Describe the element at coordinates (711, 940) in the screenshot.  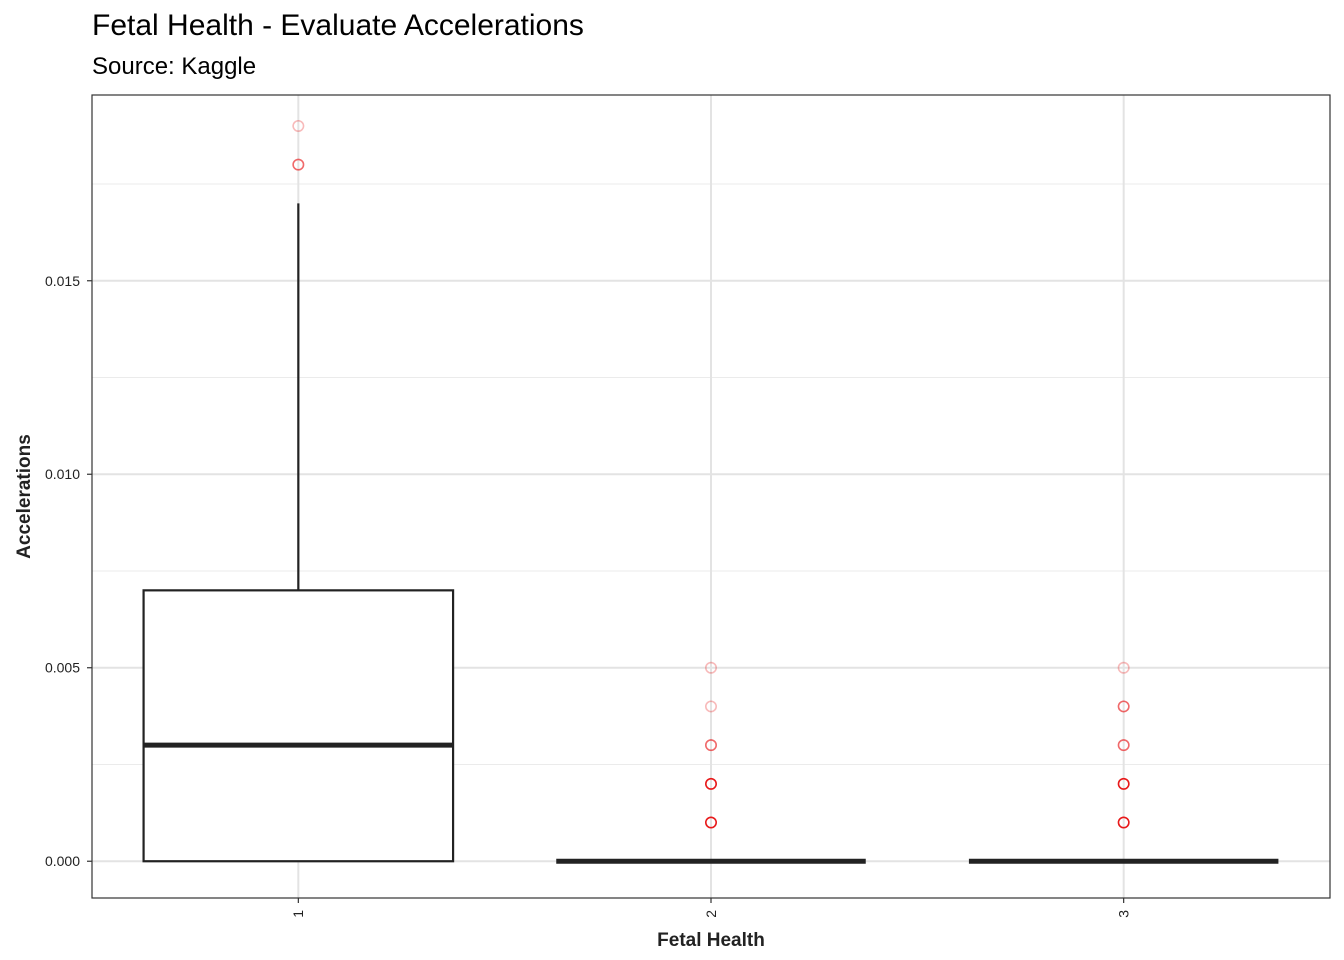
I see `x-axis-title: Fetal Health` at that location.